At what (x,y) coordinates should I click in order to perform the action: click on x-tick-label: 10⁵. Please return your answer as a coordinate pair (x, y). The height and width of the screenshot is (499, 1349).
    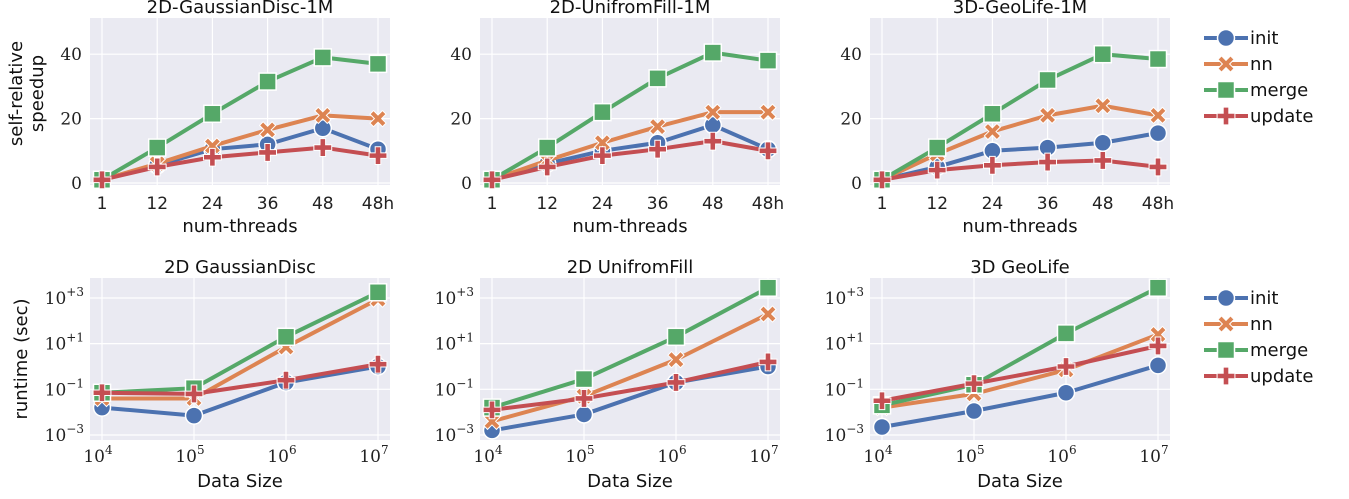
    Looking at the image, I should click on (579, 455).